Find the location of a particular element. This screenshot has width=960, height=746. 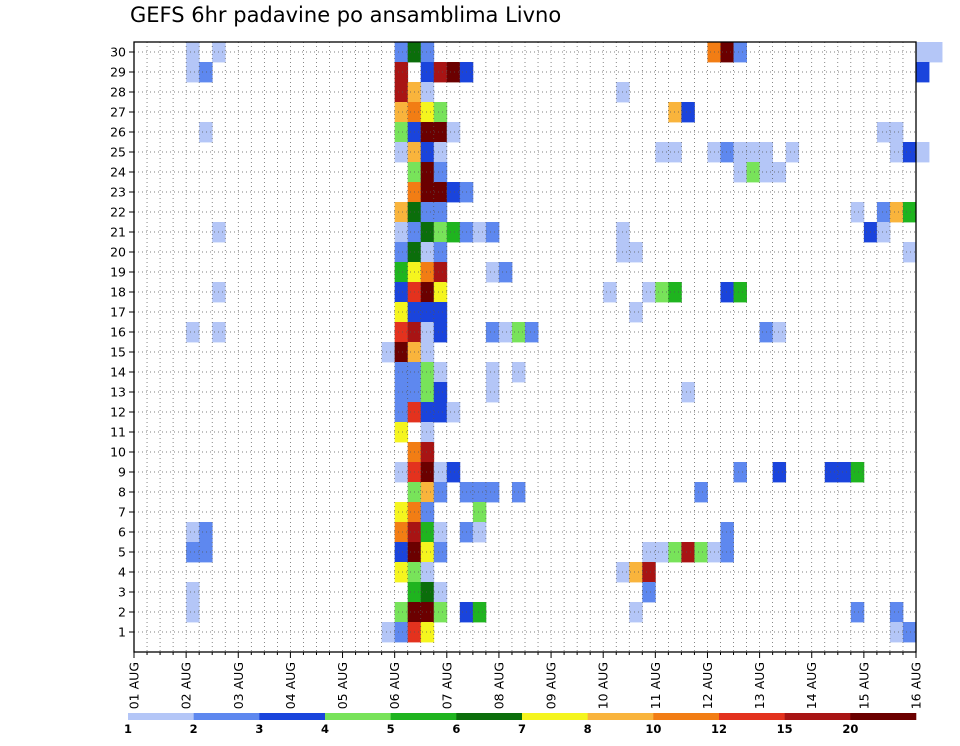

colorbar-label: 8 is located at coordinates (588, 729).